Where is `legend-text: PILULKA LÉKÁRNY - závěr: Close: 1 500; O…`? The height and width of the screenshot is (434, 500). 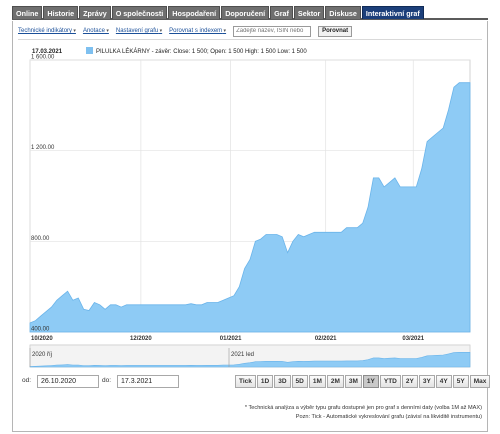 legend-text: PILULKA LÉKÁRNY - závěr: Close: 1 500; O… is located at coordinates (201, 51).